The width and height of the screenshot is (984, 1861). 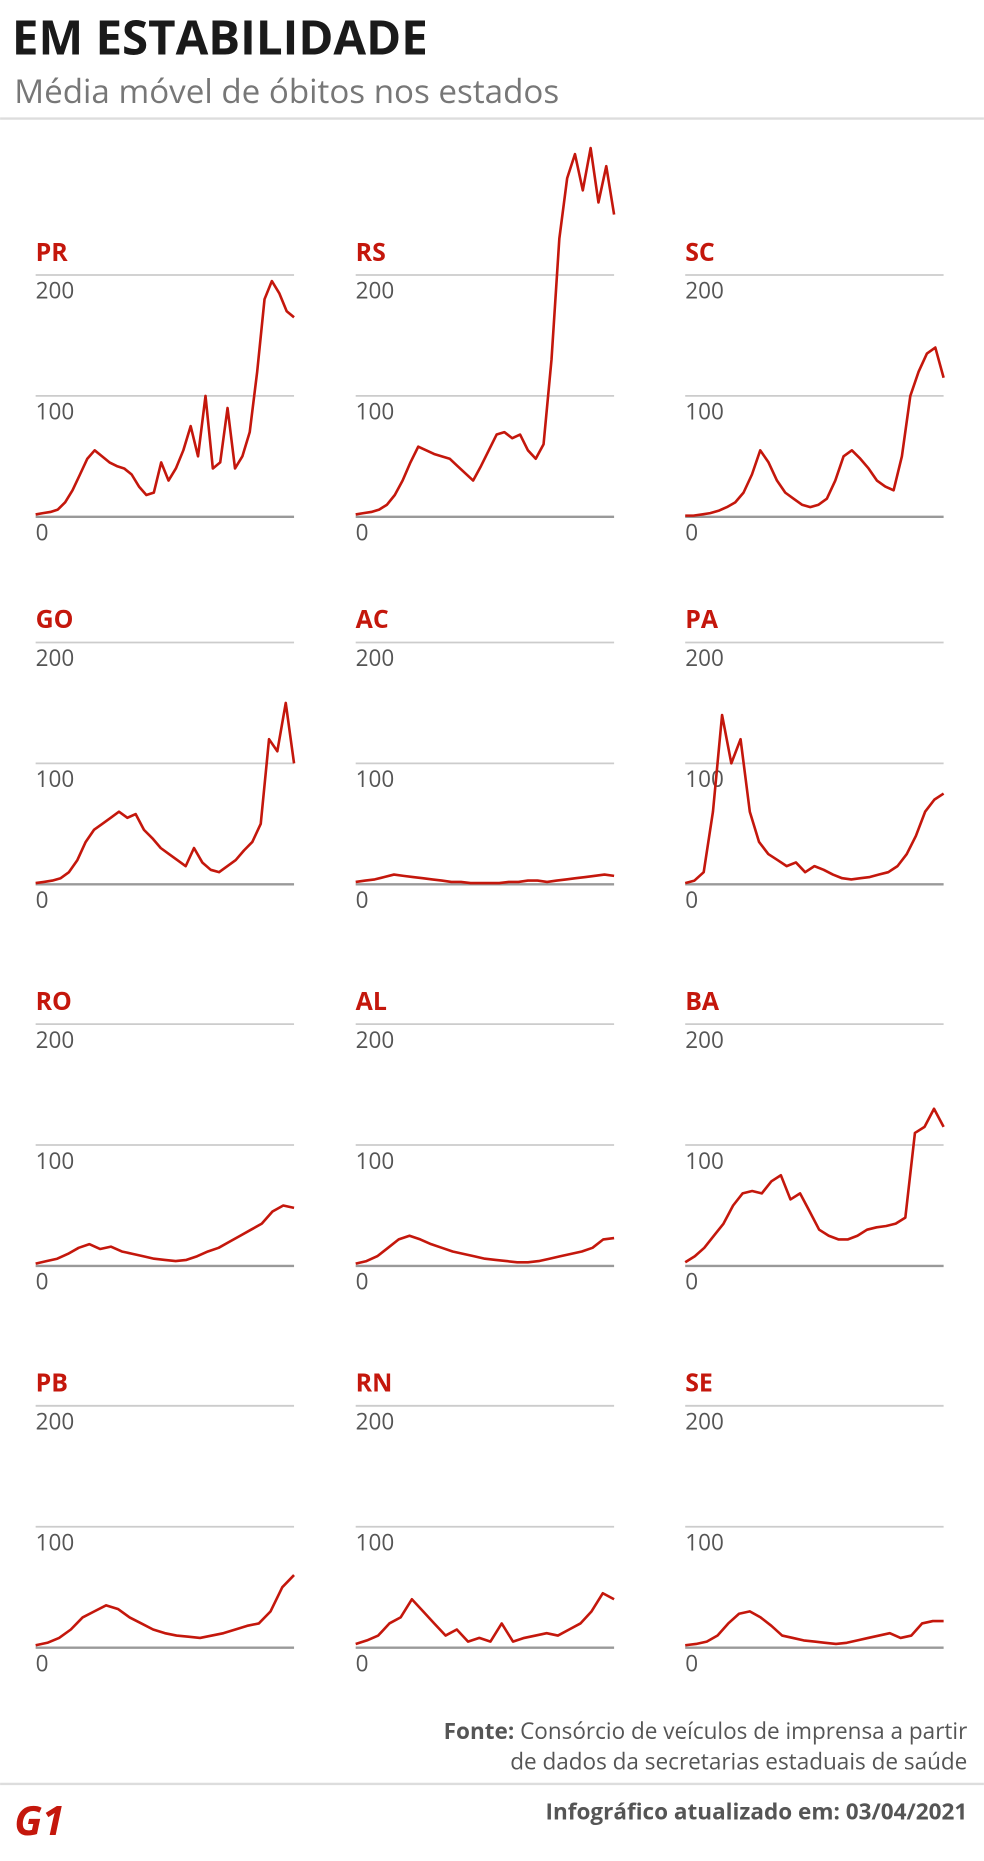 I want to click on title: EM ESTABILIDADE, so click(x=220, y=36).